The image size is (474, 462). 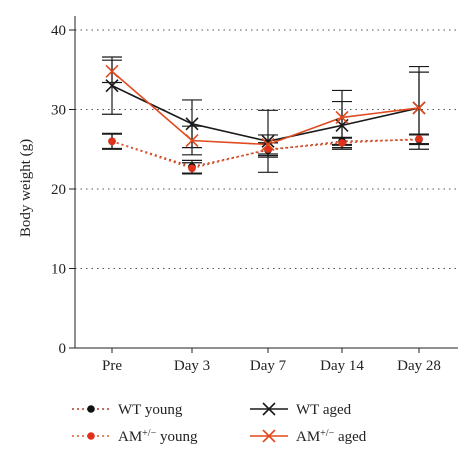 What do you see at coordinates (58, 190) in the screenshot?
I see `y-tick-label: 20` at bounding box center [58, 190].